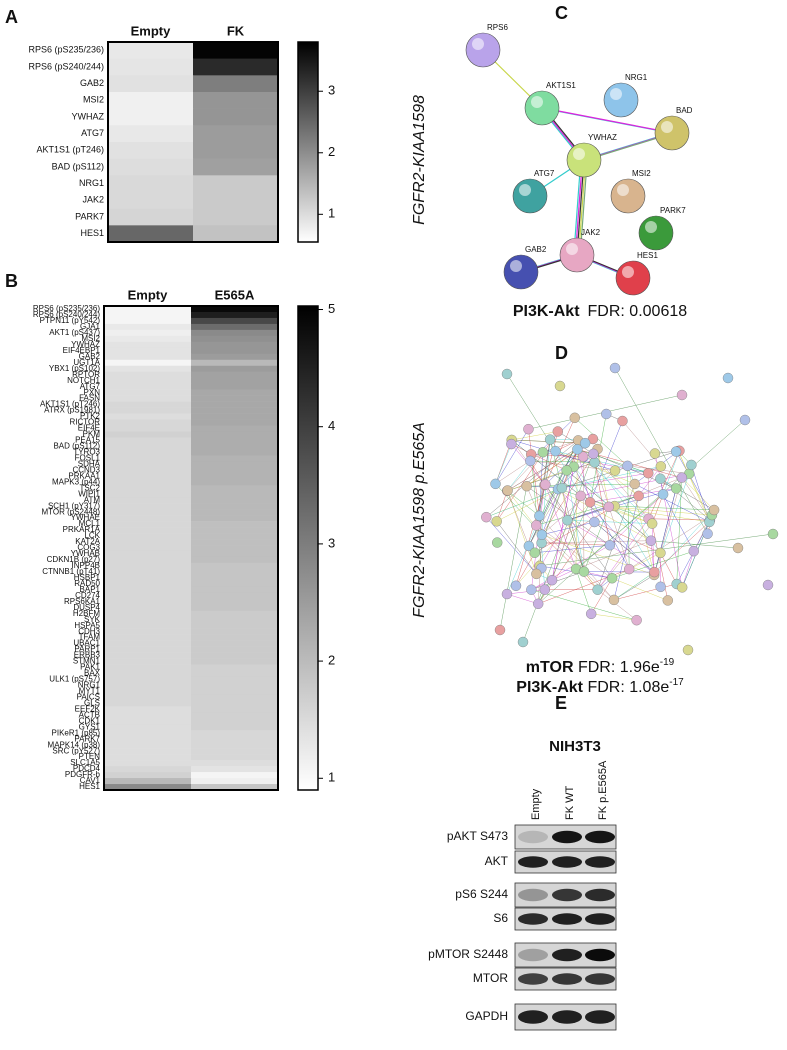 The height and width of the screenshot is (1050, 787). What do you see at coordinates (92, 702) in the screenshot?
I see `row-label: GLS` at bounding box center [92, 702].